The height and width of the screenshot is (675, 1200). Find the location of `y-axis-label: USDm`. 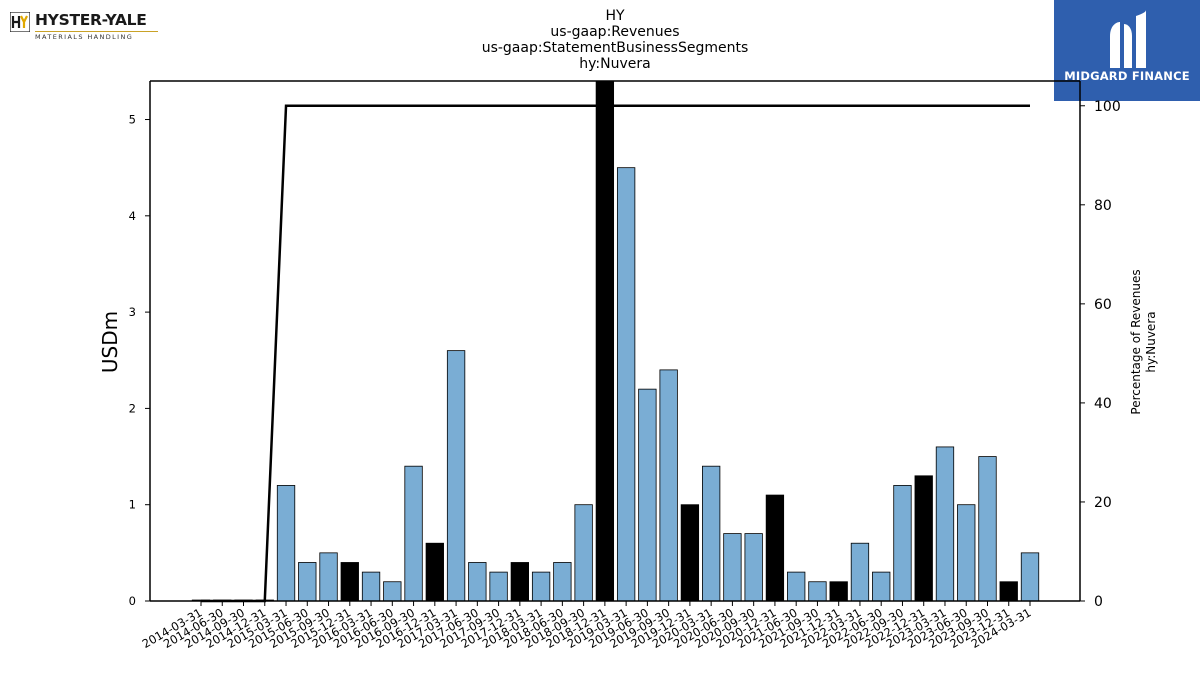

y-axis-label: USDm is located at coordinates (110, 342).